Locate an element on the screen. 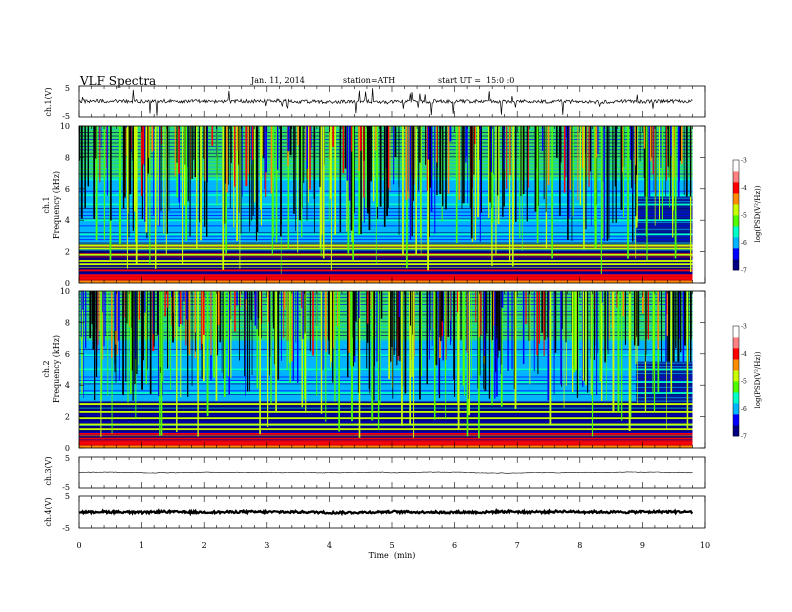  frequency-tick-label: 0 is located at coordinates (67, 448).